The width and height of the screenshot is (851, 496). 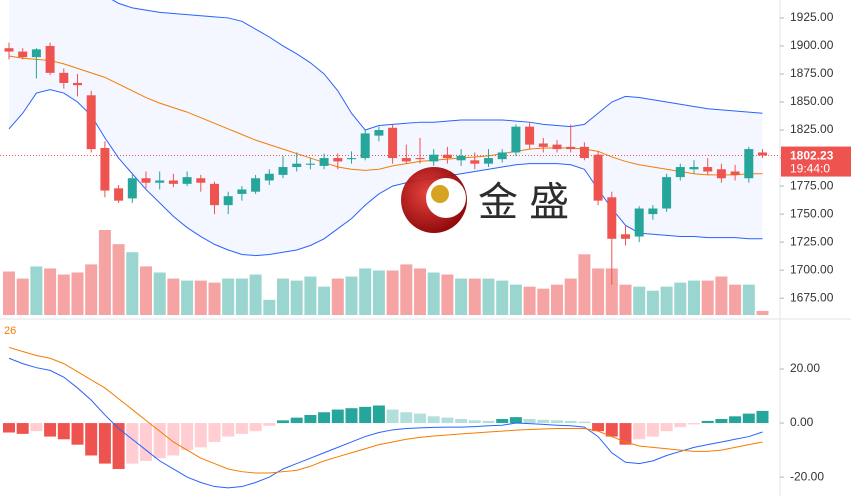 What do you see at coordinates (812, 129) in the screenshot?
I see `y-tick-label: 1825.00` at bounding box center [812, 129].